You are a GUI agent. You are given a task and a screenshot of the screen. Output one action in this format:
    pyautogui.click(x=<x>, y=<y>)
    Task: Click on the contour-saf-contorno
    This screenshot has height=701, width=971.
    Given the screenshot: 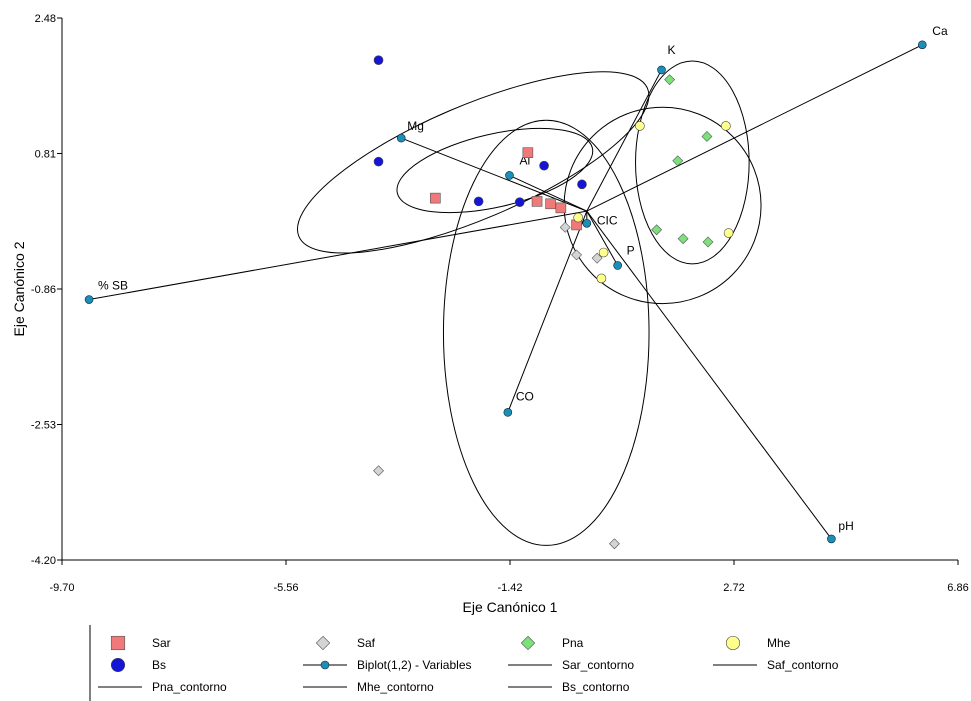 What is the action you would take?
    pyautogui.click(x=546, y=332)
    